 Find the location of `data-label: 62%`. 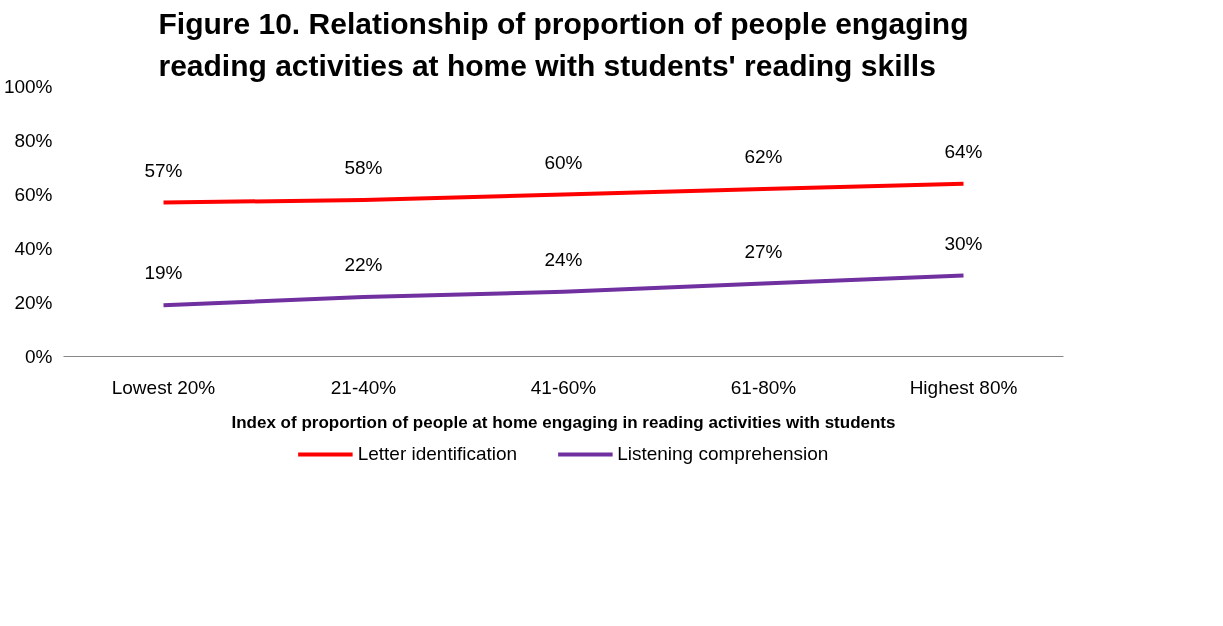

data-label: 62% is located at coordinates (763, 157).